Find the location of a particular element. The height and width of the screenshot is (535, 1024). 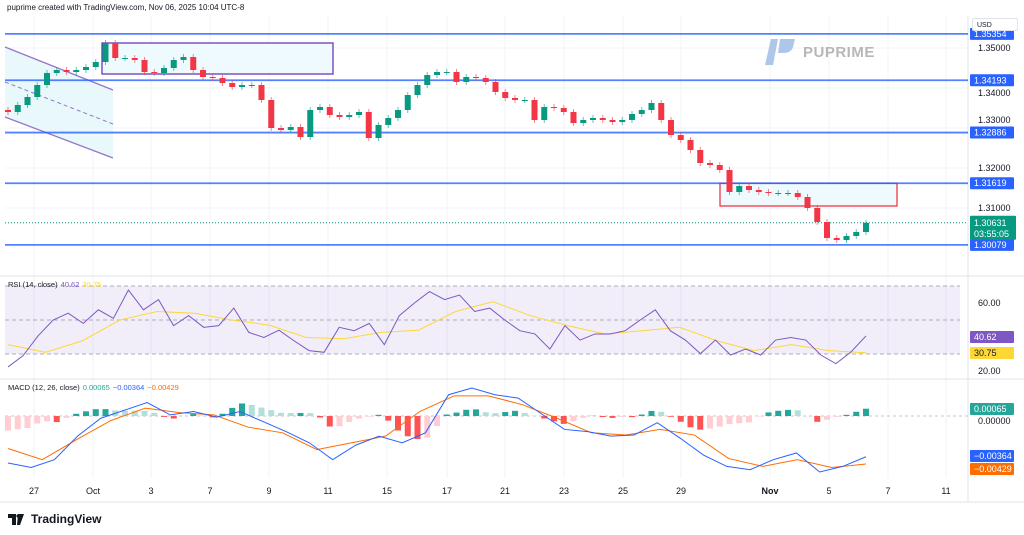

price-axis-tick: 1.32000 is located at coordinates (994, 168).